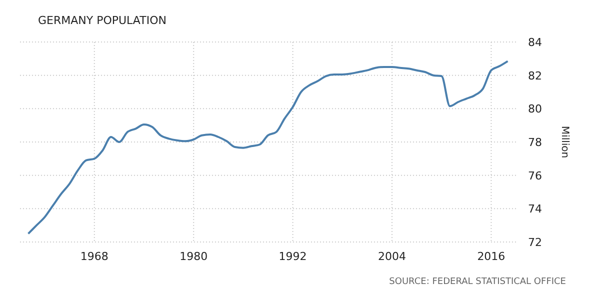  What do you see at coordinates (535, 175) in the screenshot?
I see `y-tick-label: 76` at bounding box center [535, 175].